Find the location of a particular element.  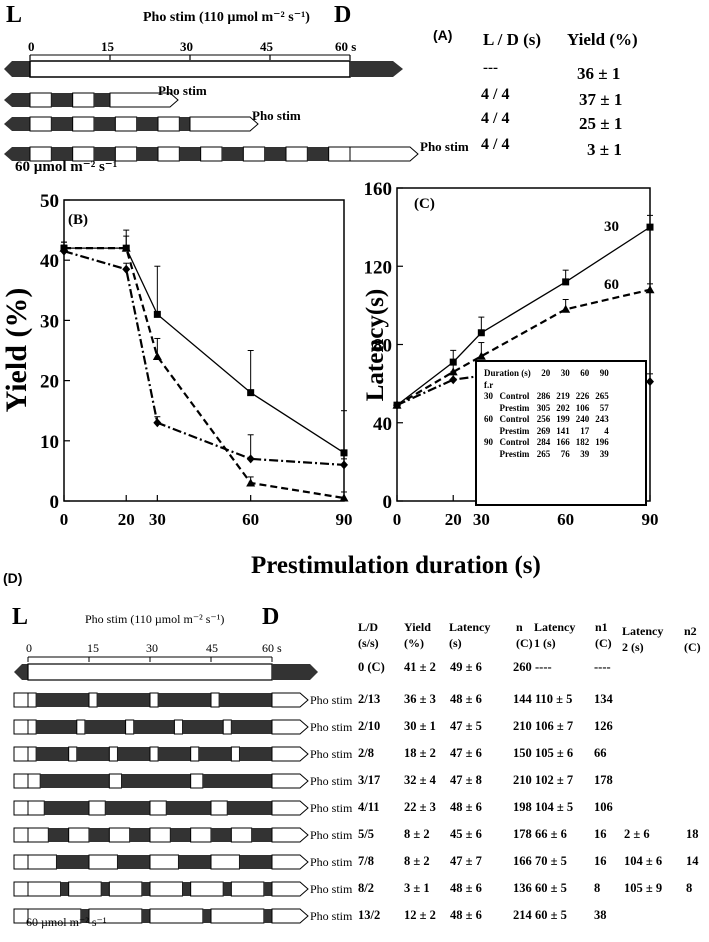

panel-a-light-label: L is located at coordinates (14, 15).